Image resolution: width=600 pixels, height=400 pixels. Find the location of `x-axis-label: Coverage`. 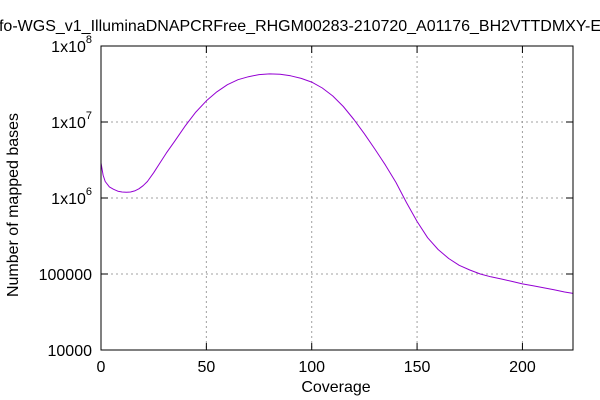

x-axis-label: Coverage is located at coordinates (335, 387).